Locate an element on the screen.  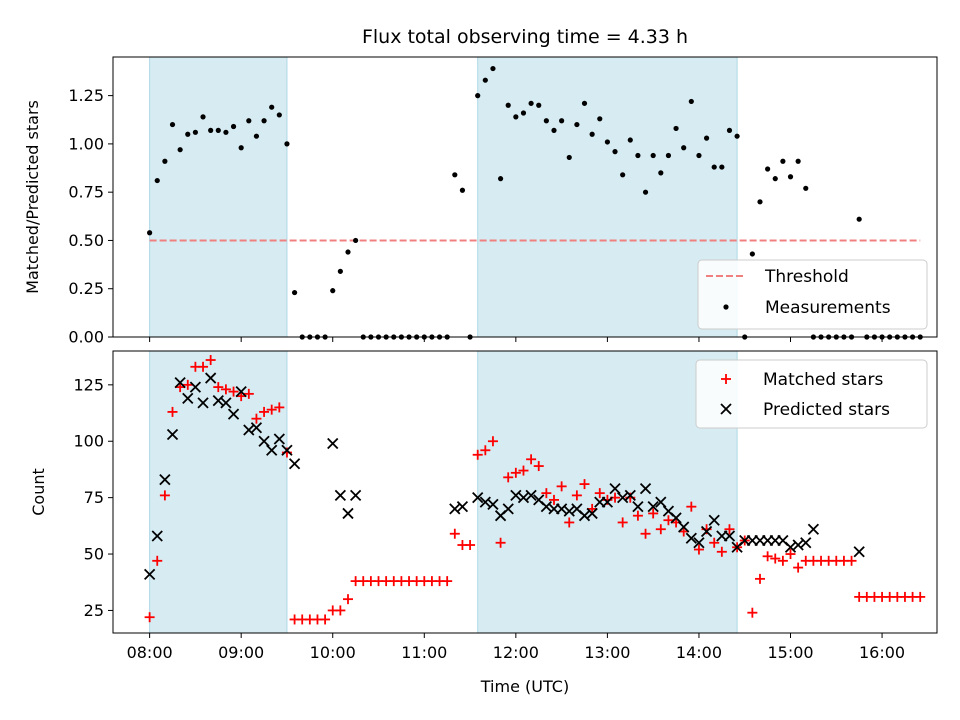
count-legend-frame is located at coordinates (811, 394).